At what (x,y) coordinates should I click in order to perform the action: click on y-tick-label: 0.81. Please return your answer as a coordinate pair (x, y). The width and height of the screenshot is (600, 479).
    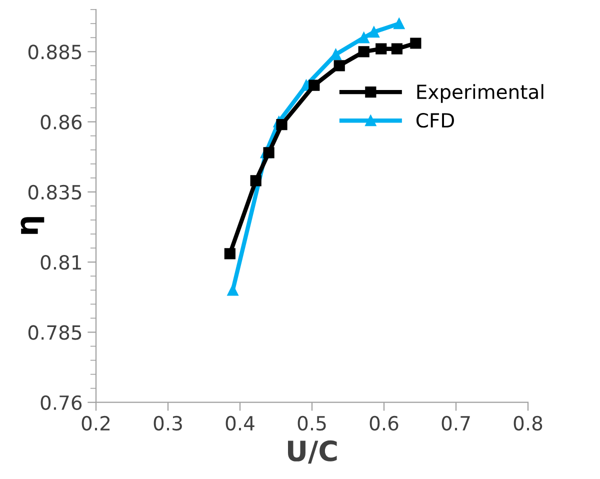
    Looking at the image, I should click on (61, 262).